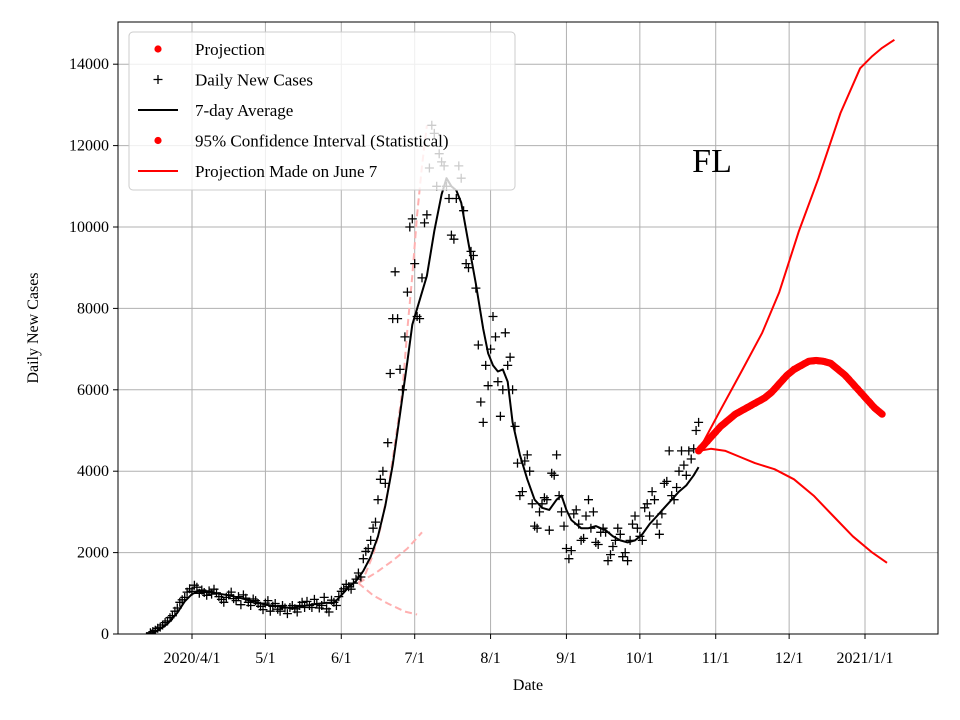 The image size is (960, 720). What do you see at coordinates (414, 658) in the screenshot?
I see `x-tick-label: 7/1` at bounding box center [414, 658].